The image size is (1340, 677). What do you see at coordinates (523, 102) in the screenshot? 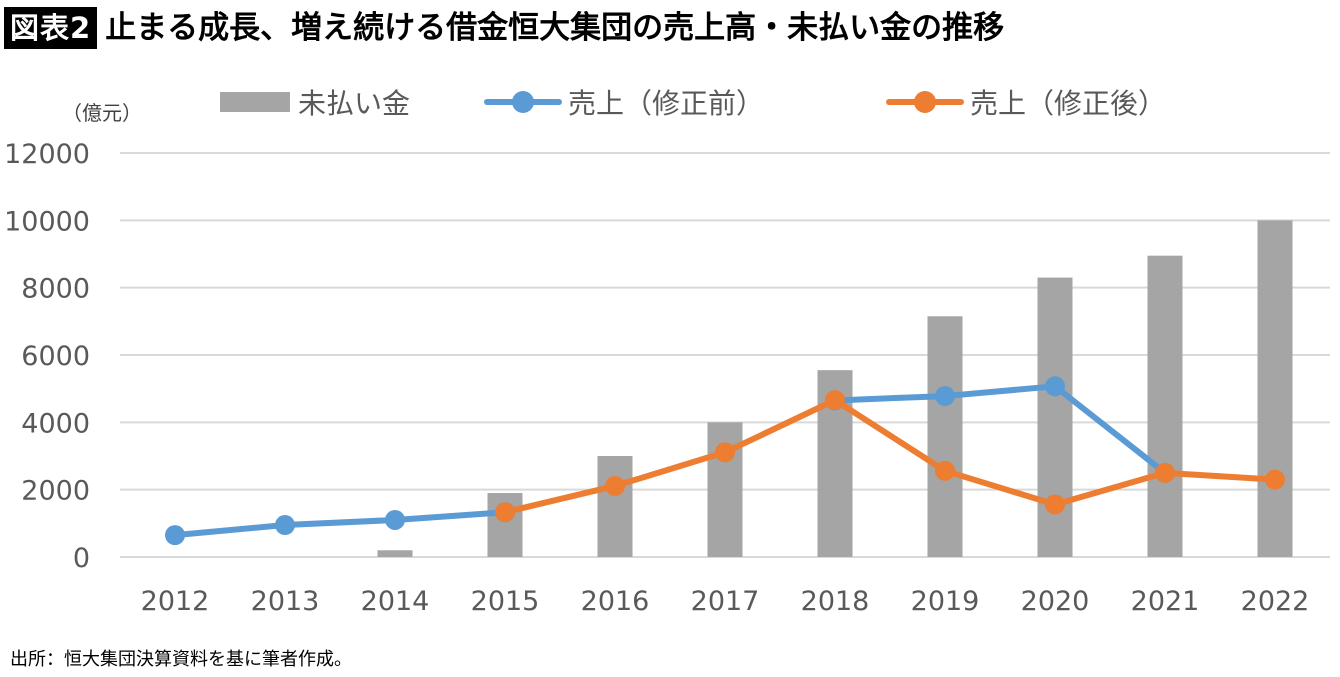
I see `legend-swatch-line-blue` at bounding box center [523, 102].